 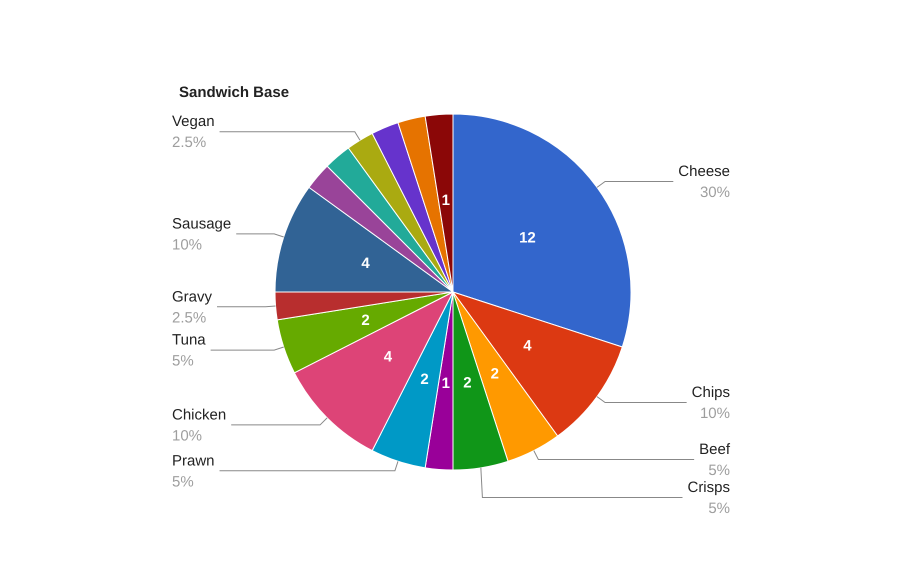 I want to click on slice-label: Beef, so click(x=715, y=449).